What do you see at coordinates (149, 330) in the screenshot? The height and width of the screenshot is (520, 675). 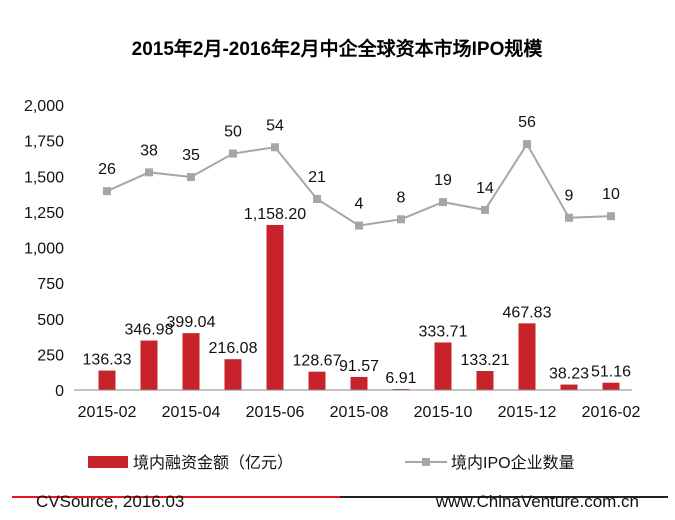 I see `bar-value-label: 346.98` at bounding box center [149, 330].